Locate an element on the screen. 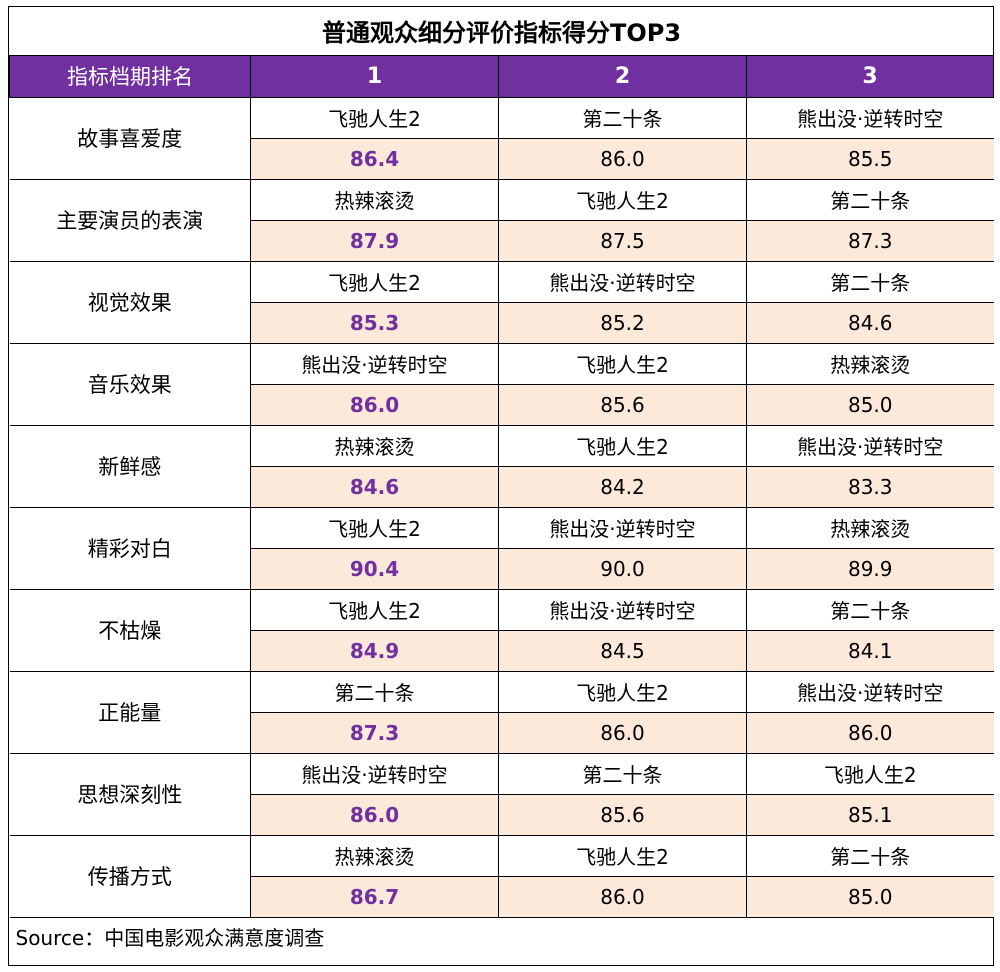  header-row: 指标档期排名 1 2 3 is located at coordinates (501, 76).